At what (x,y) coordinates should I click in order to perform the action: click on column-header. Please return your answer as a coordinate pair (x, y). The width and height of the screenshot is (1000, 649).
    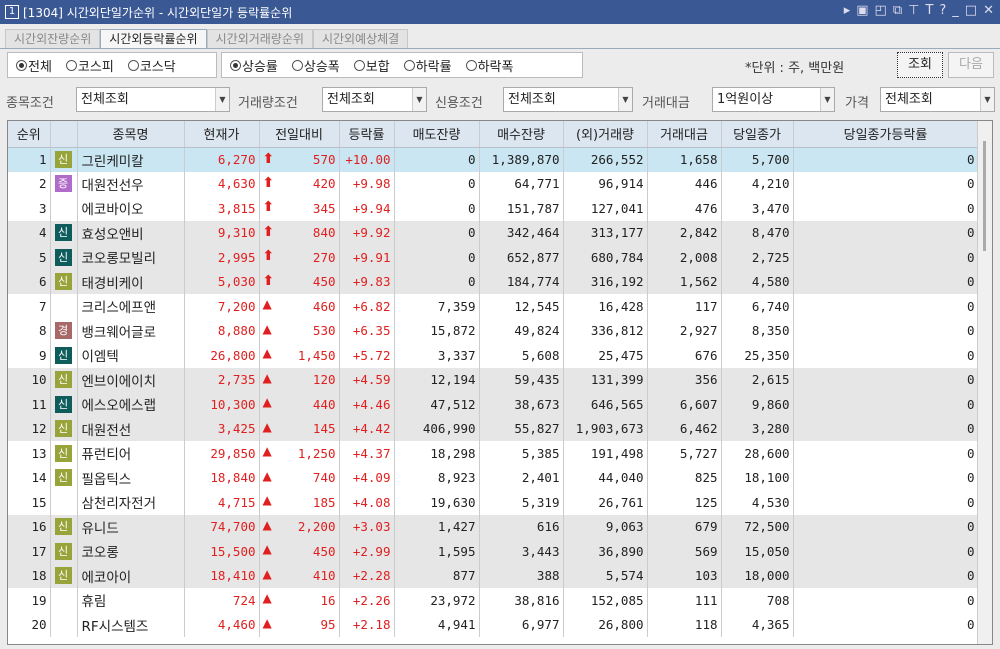
    Looking at the image, I should click on (64, 134).